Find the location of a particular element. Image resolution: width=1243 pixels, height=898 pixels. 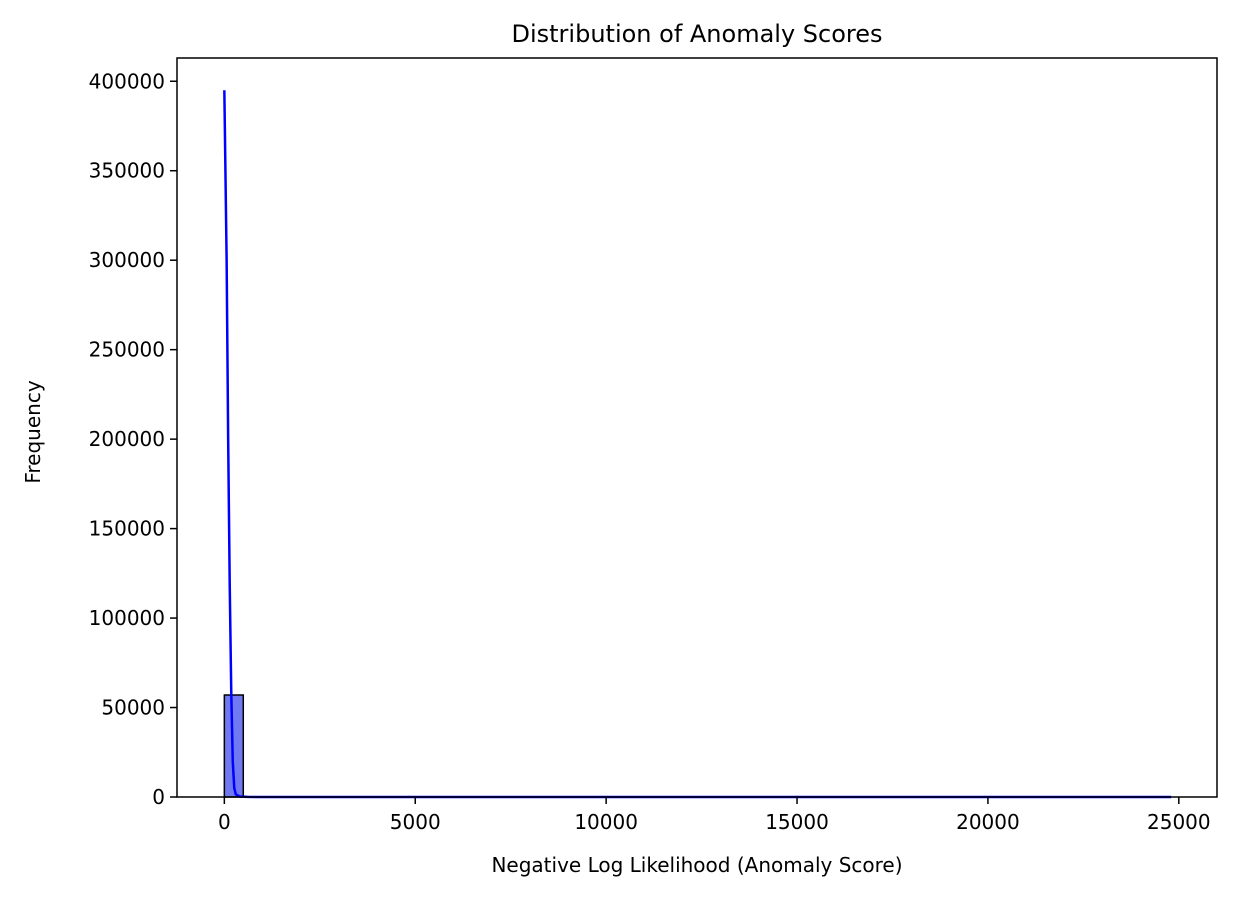

y-tick-label: 350000 is located at coordinates (127, 171).